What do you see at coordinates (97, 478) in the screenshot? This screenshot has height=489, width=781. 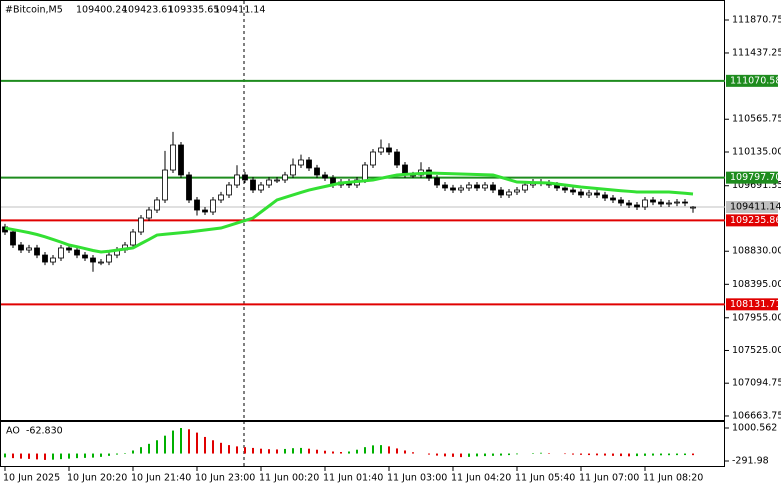 I see `x-tick-label: 10 Jun 20:20` at bounding box center [97, 478].